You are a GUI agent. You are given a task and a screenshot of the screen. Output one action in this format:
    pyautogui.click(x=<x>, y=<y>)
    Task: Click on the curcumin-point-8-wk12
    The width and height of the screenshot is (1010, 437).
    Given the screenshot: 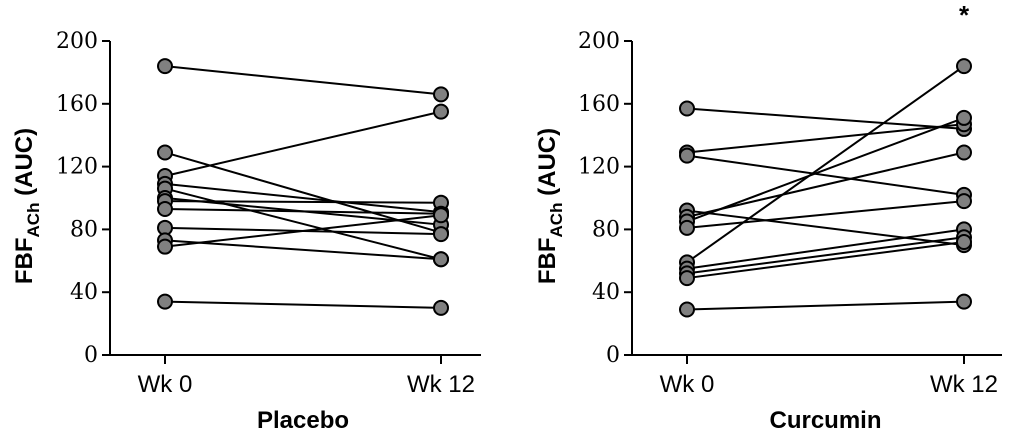 What is the action you would take?
    pyautogui.click(x=964, y=66)
    